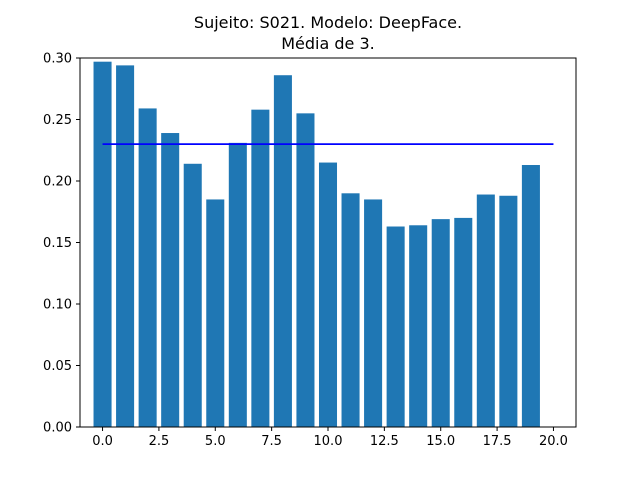 This screenshot has height=480, width=640. I want to click on x-tick-label: 20.0, so click(553, 441).